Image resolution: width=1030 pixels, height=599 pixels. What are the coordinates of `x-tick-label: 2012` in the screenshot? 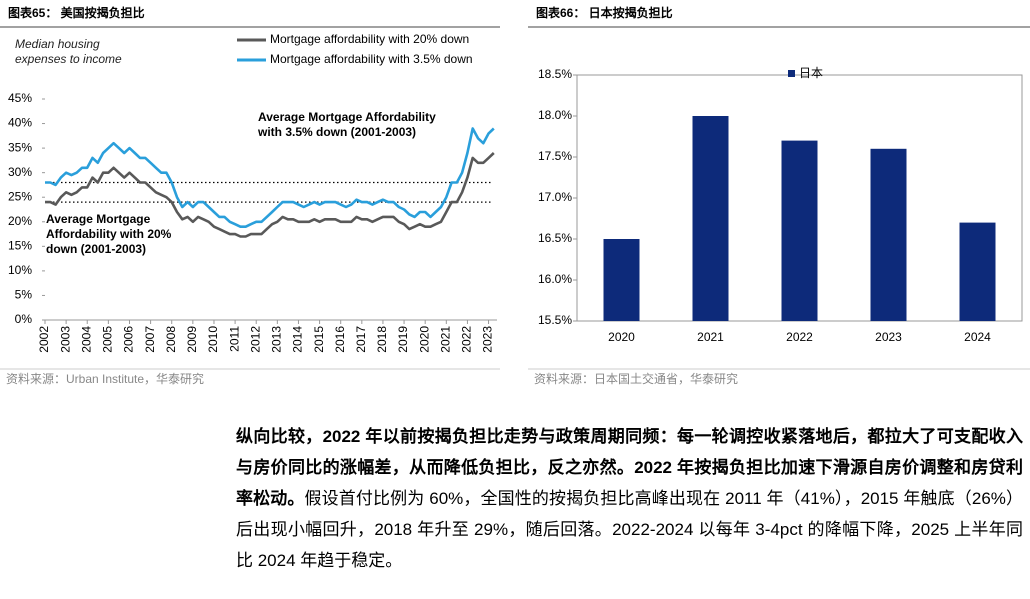 It's located at (255, 339).